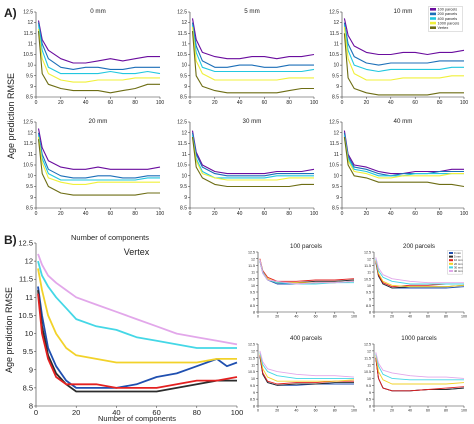 Image resolution: width=474 pixels, height=424 pixels. Describe the element at coordinates (342, 214) in the screenshot. I see `x-tick-label: 0` at that location.